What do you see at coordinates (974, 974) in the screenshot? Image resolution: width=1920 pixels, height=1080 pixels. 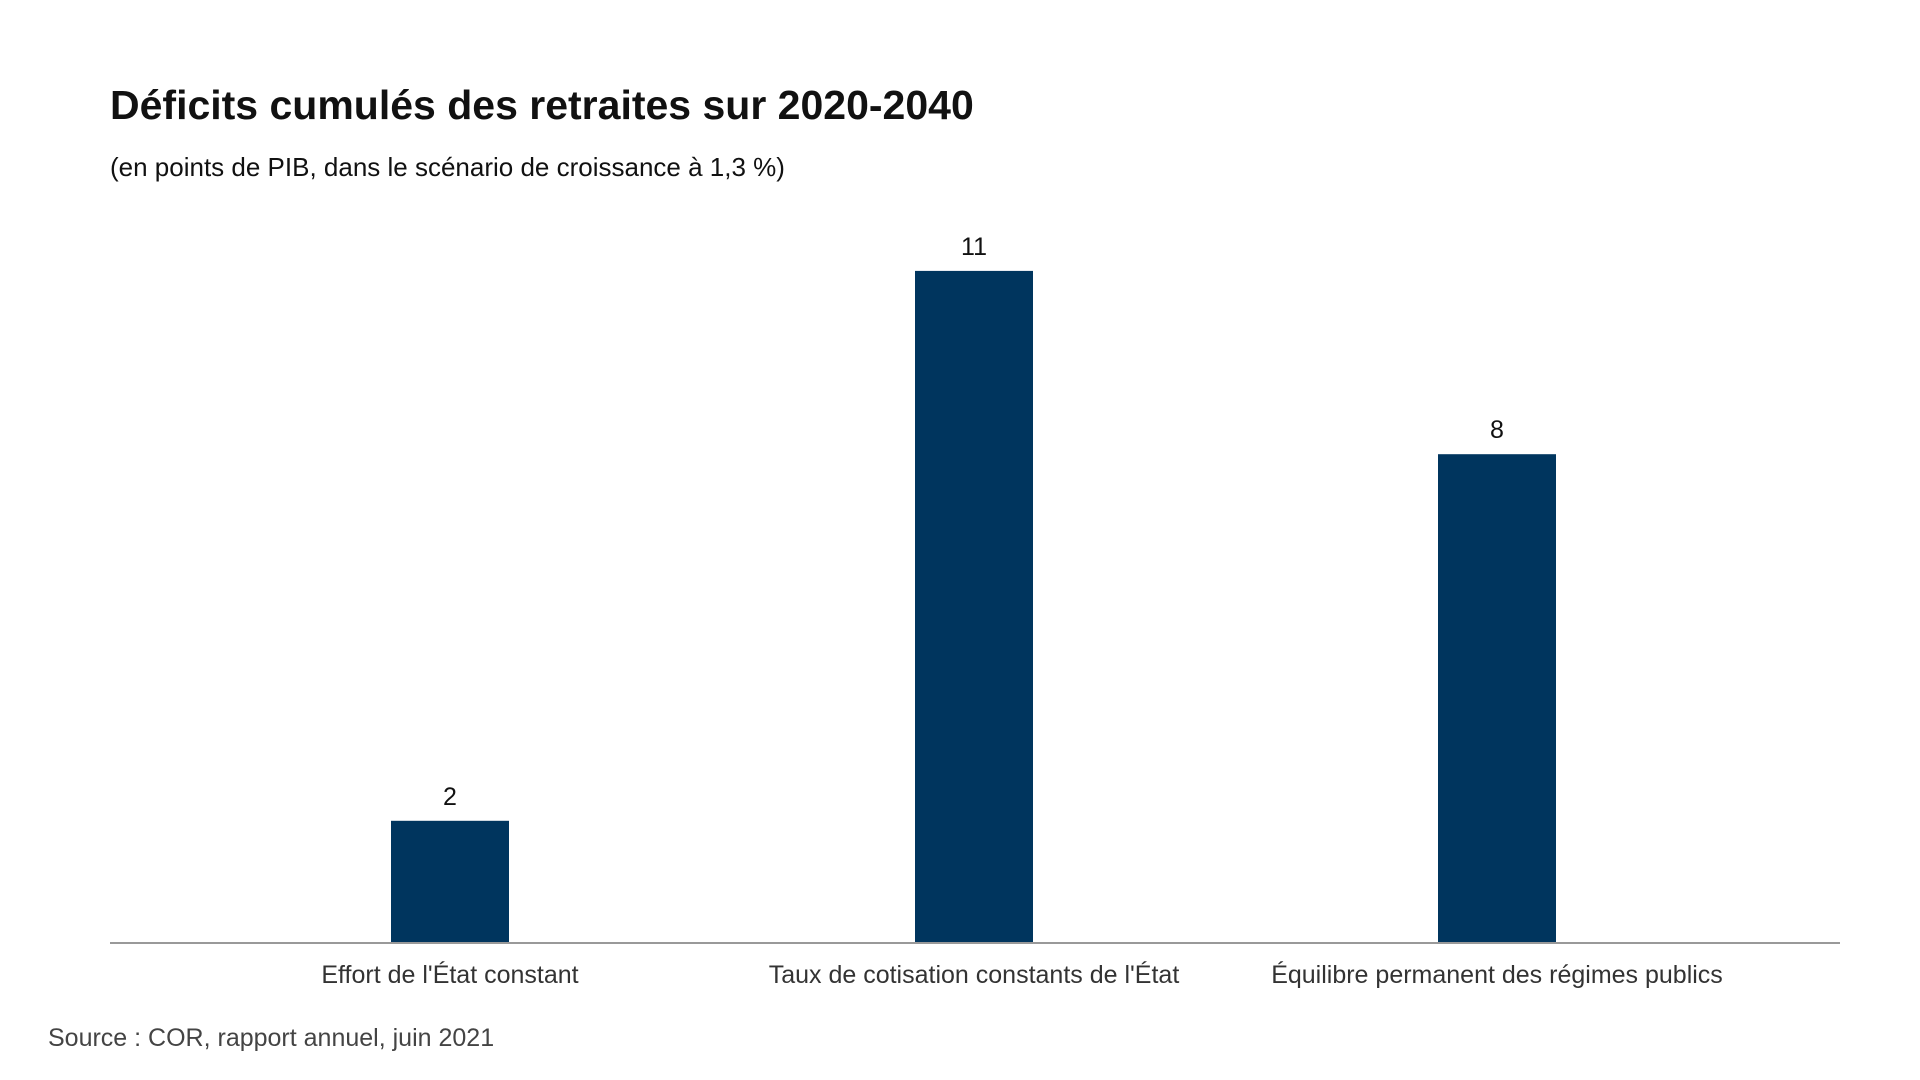 I see `category-label-2: Taux de cotisation constants de l'État` at bounding box center [974, 974].